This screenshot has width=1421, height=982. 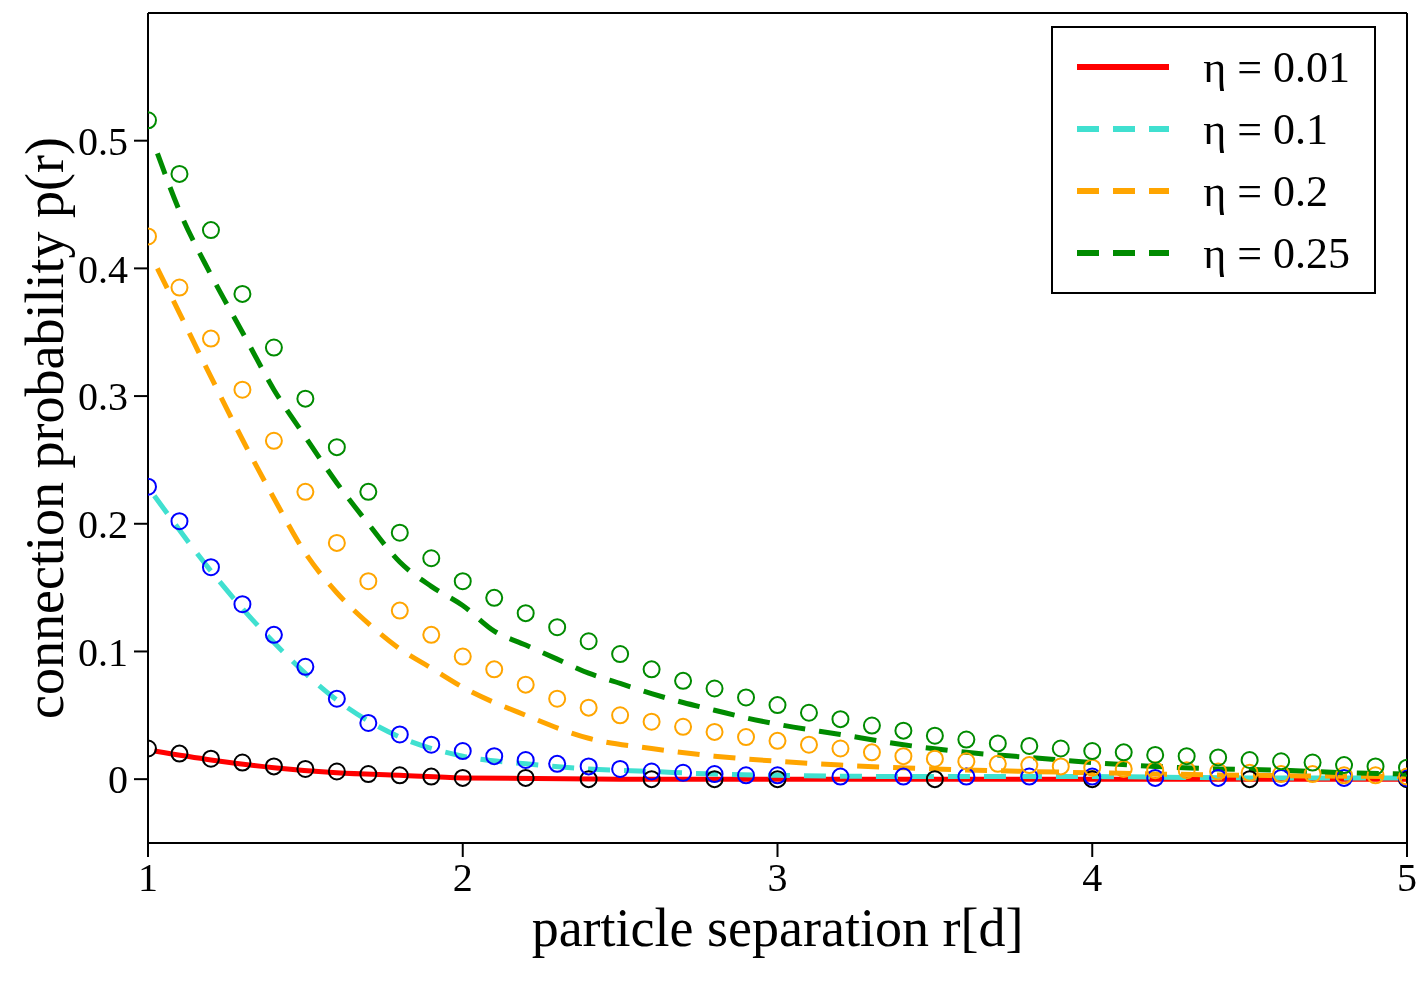 What do you see at coordinates (1092, 878) in the screenshot?
I see `x-tick-label: 4` at bounding box center [1092, 878].